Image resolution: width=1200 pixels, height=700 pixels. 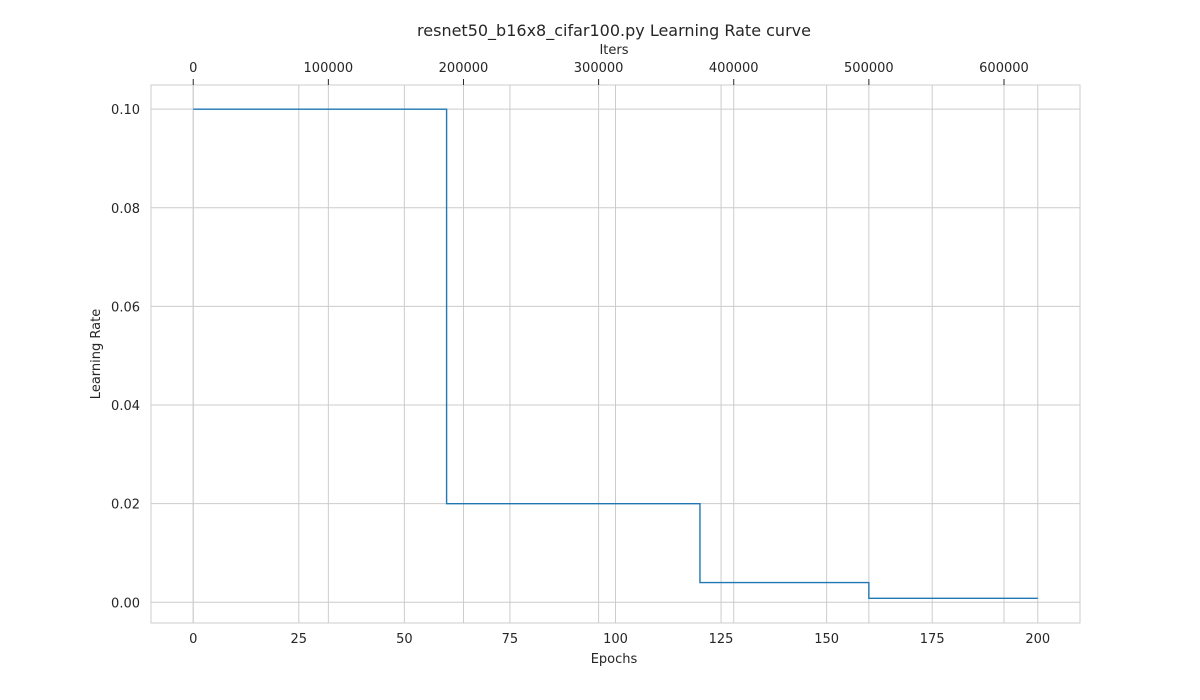 What do you see at coordinates (125, 406) in the screenshot?
I see `y-tick-label: 0.04` at bounding box center [125, 406].